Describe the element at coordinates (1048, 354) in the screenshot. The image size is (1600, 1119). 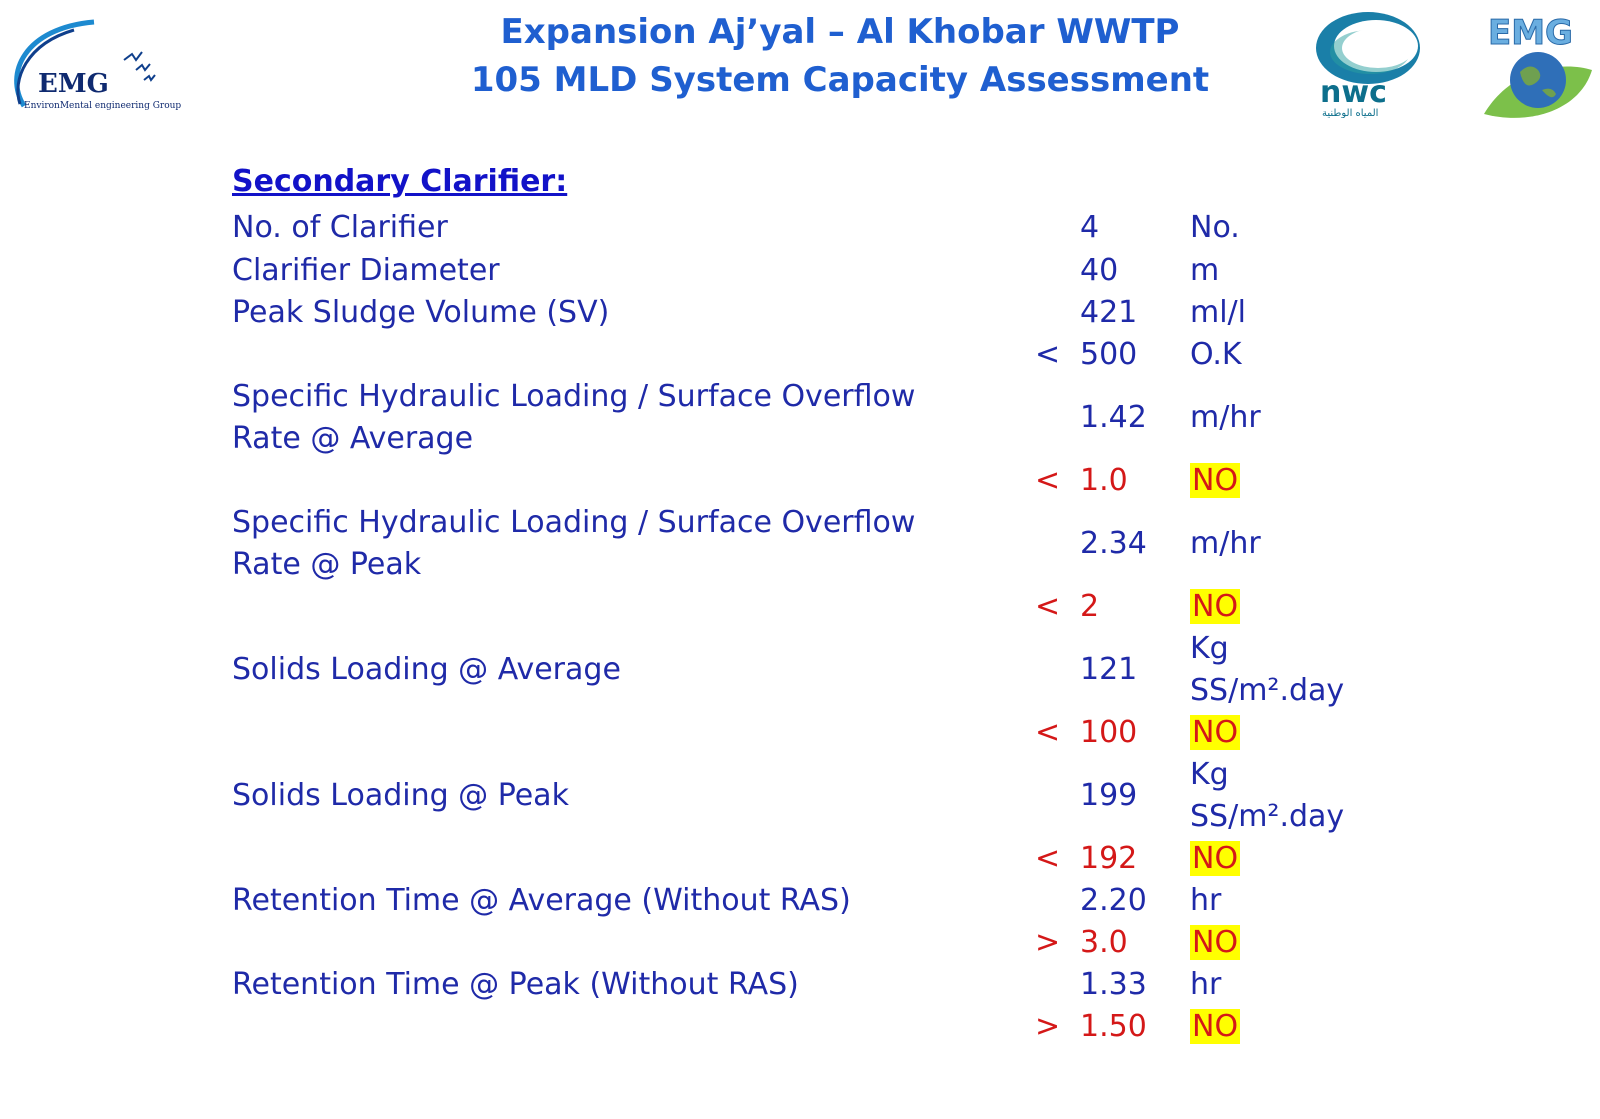
I see `criterion-operator-sv: <` at that location.